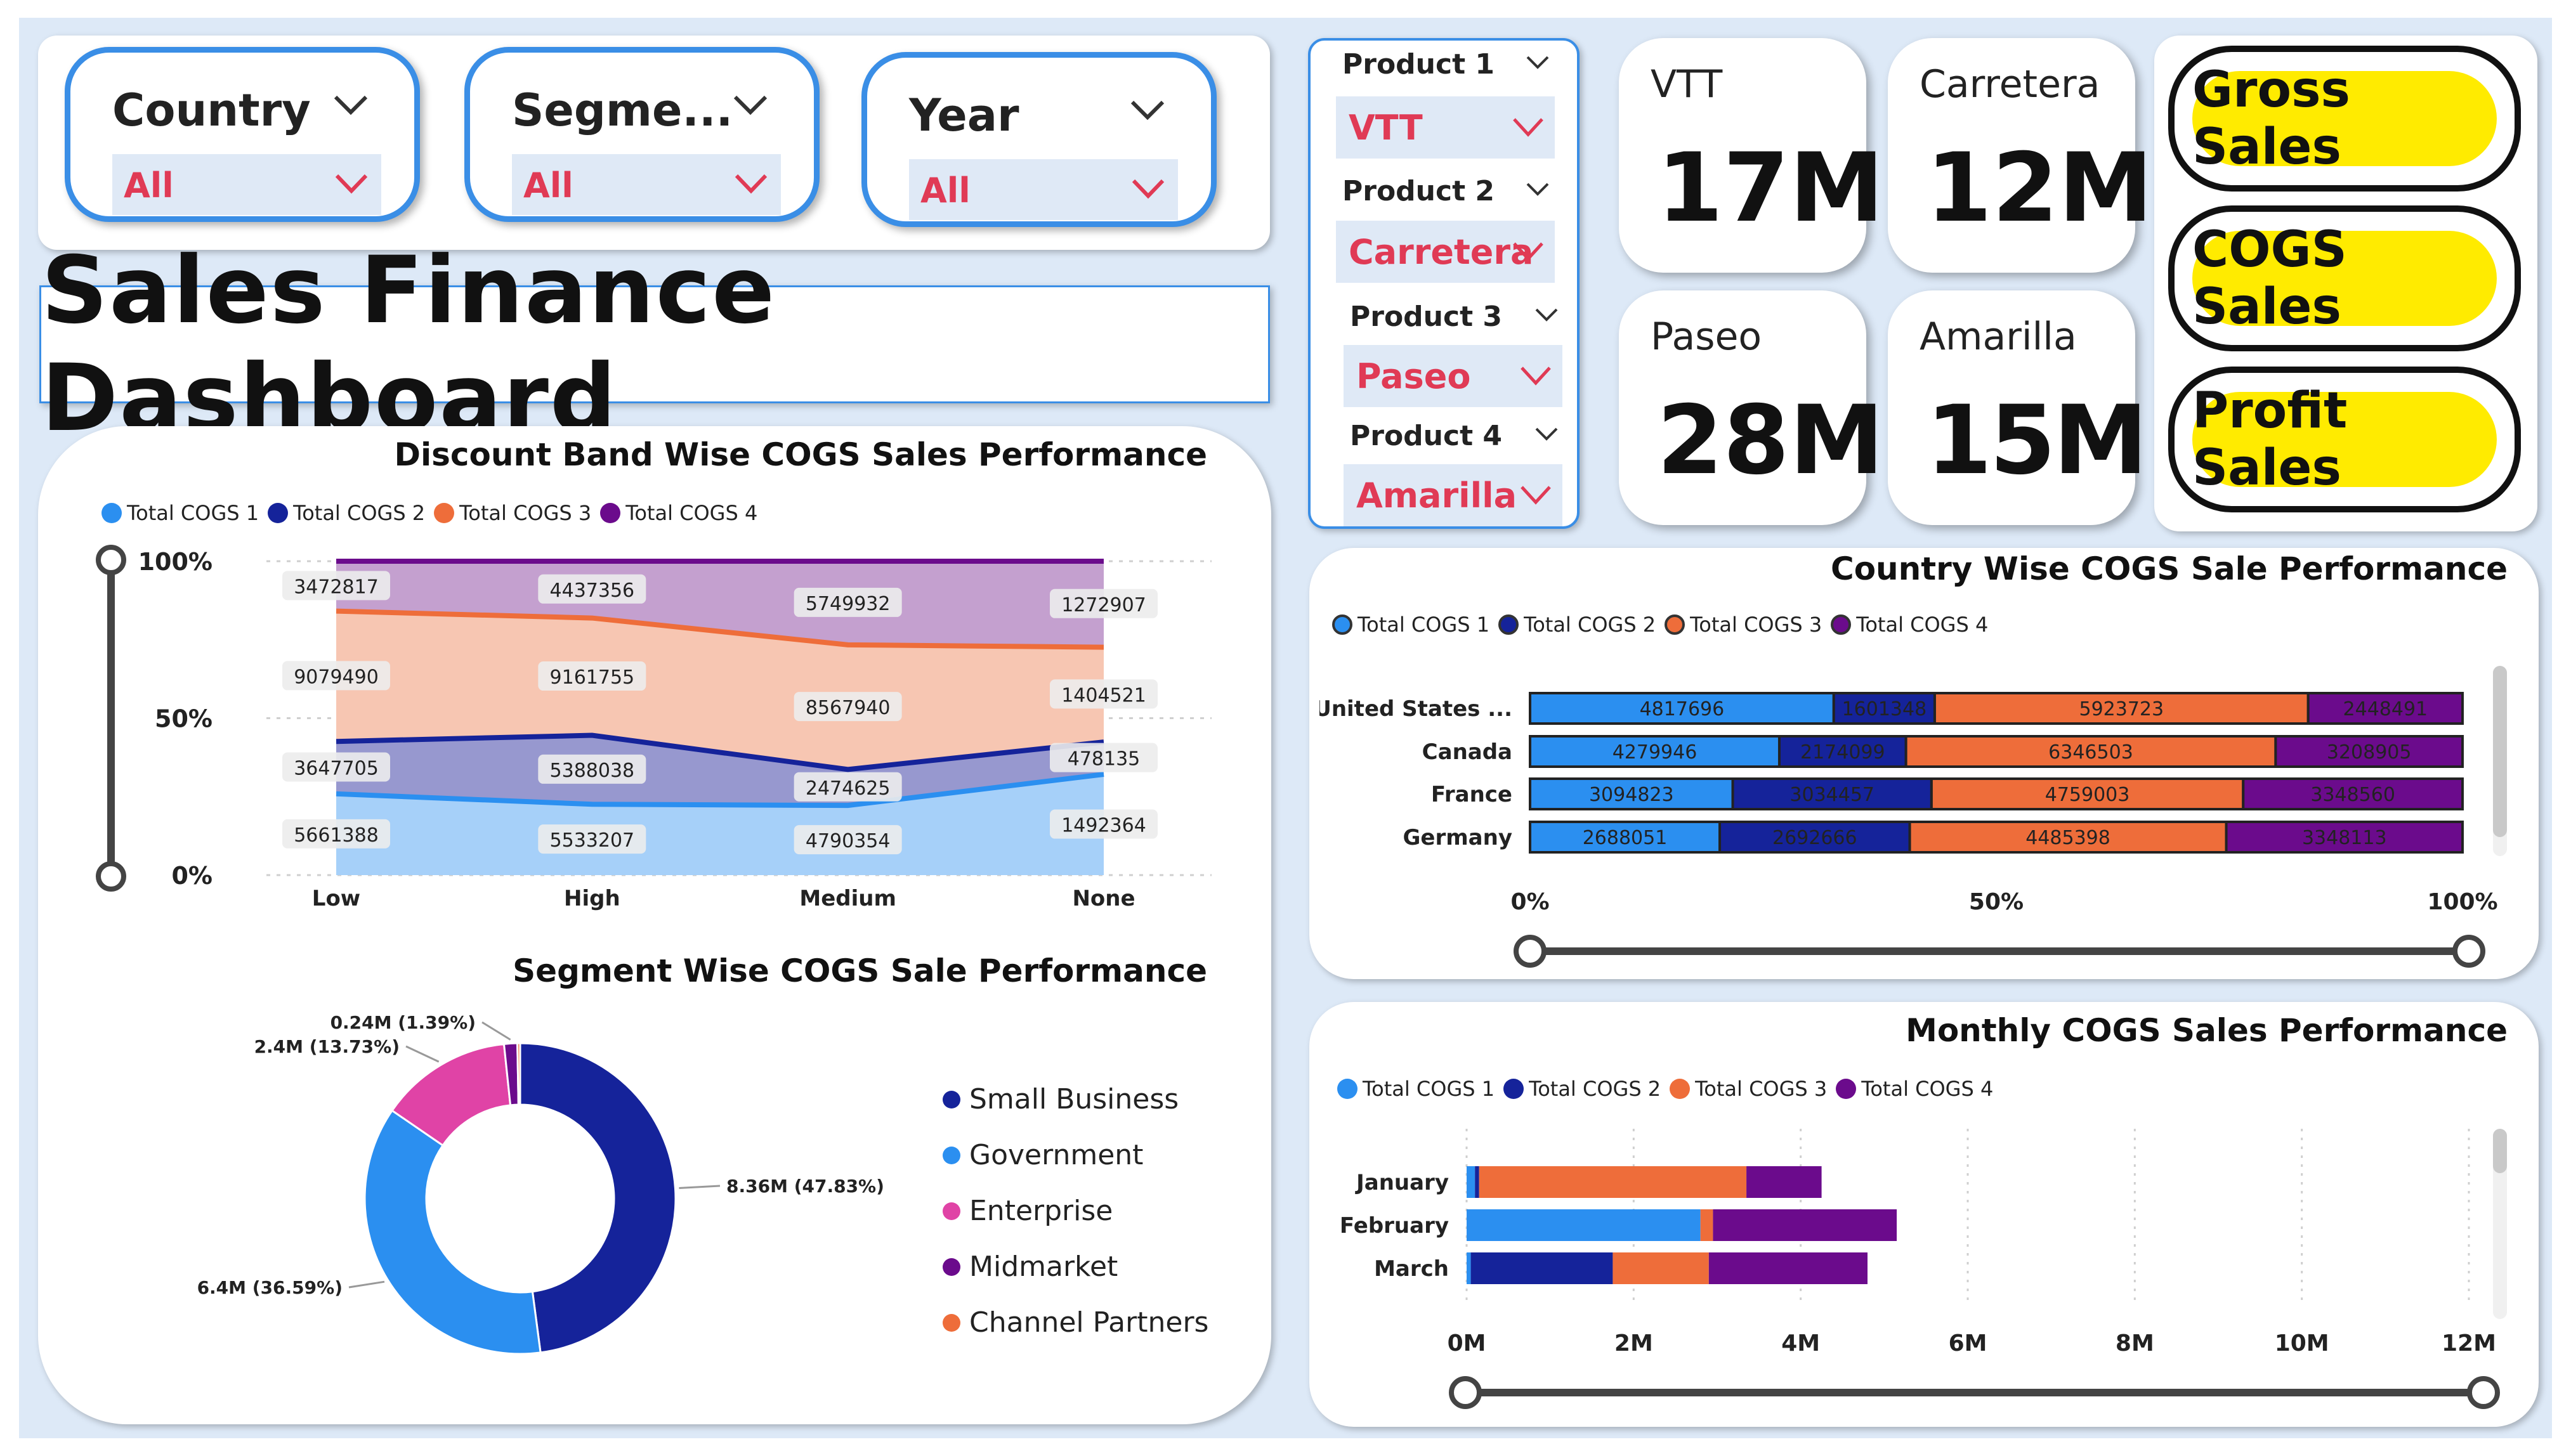 The width and height of the screenshot is (2571, 1456). I want to click on y-tick-label: 100%, so click(175, 562).